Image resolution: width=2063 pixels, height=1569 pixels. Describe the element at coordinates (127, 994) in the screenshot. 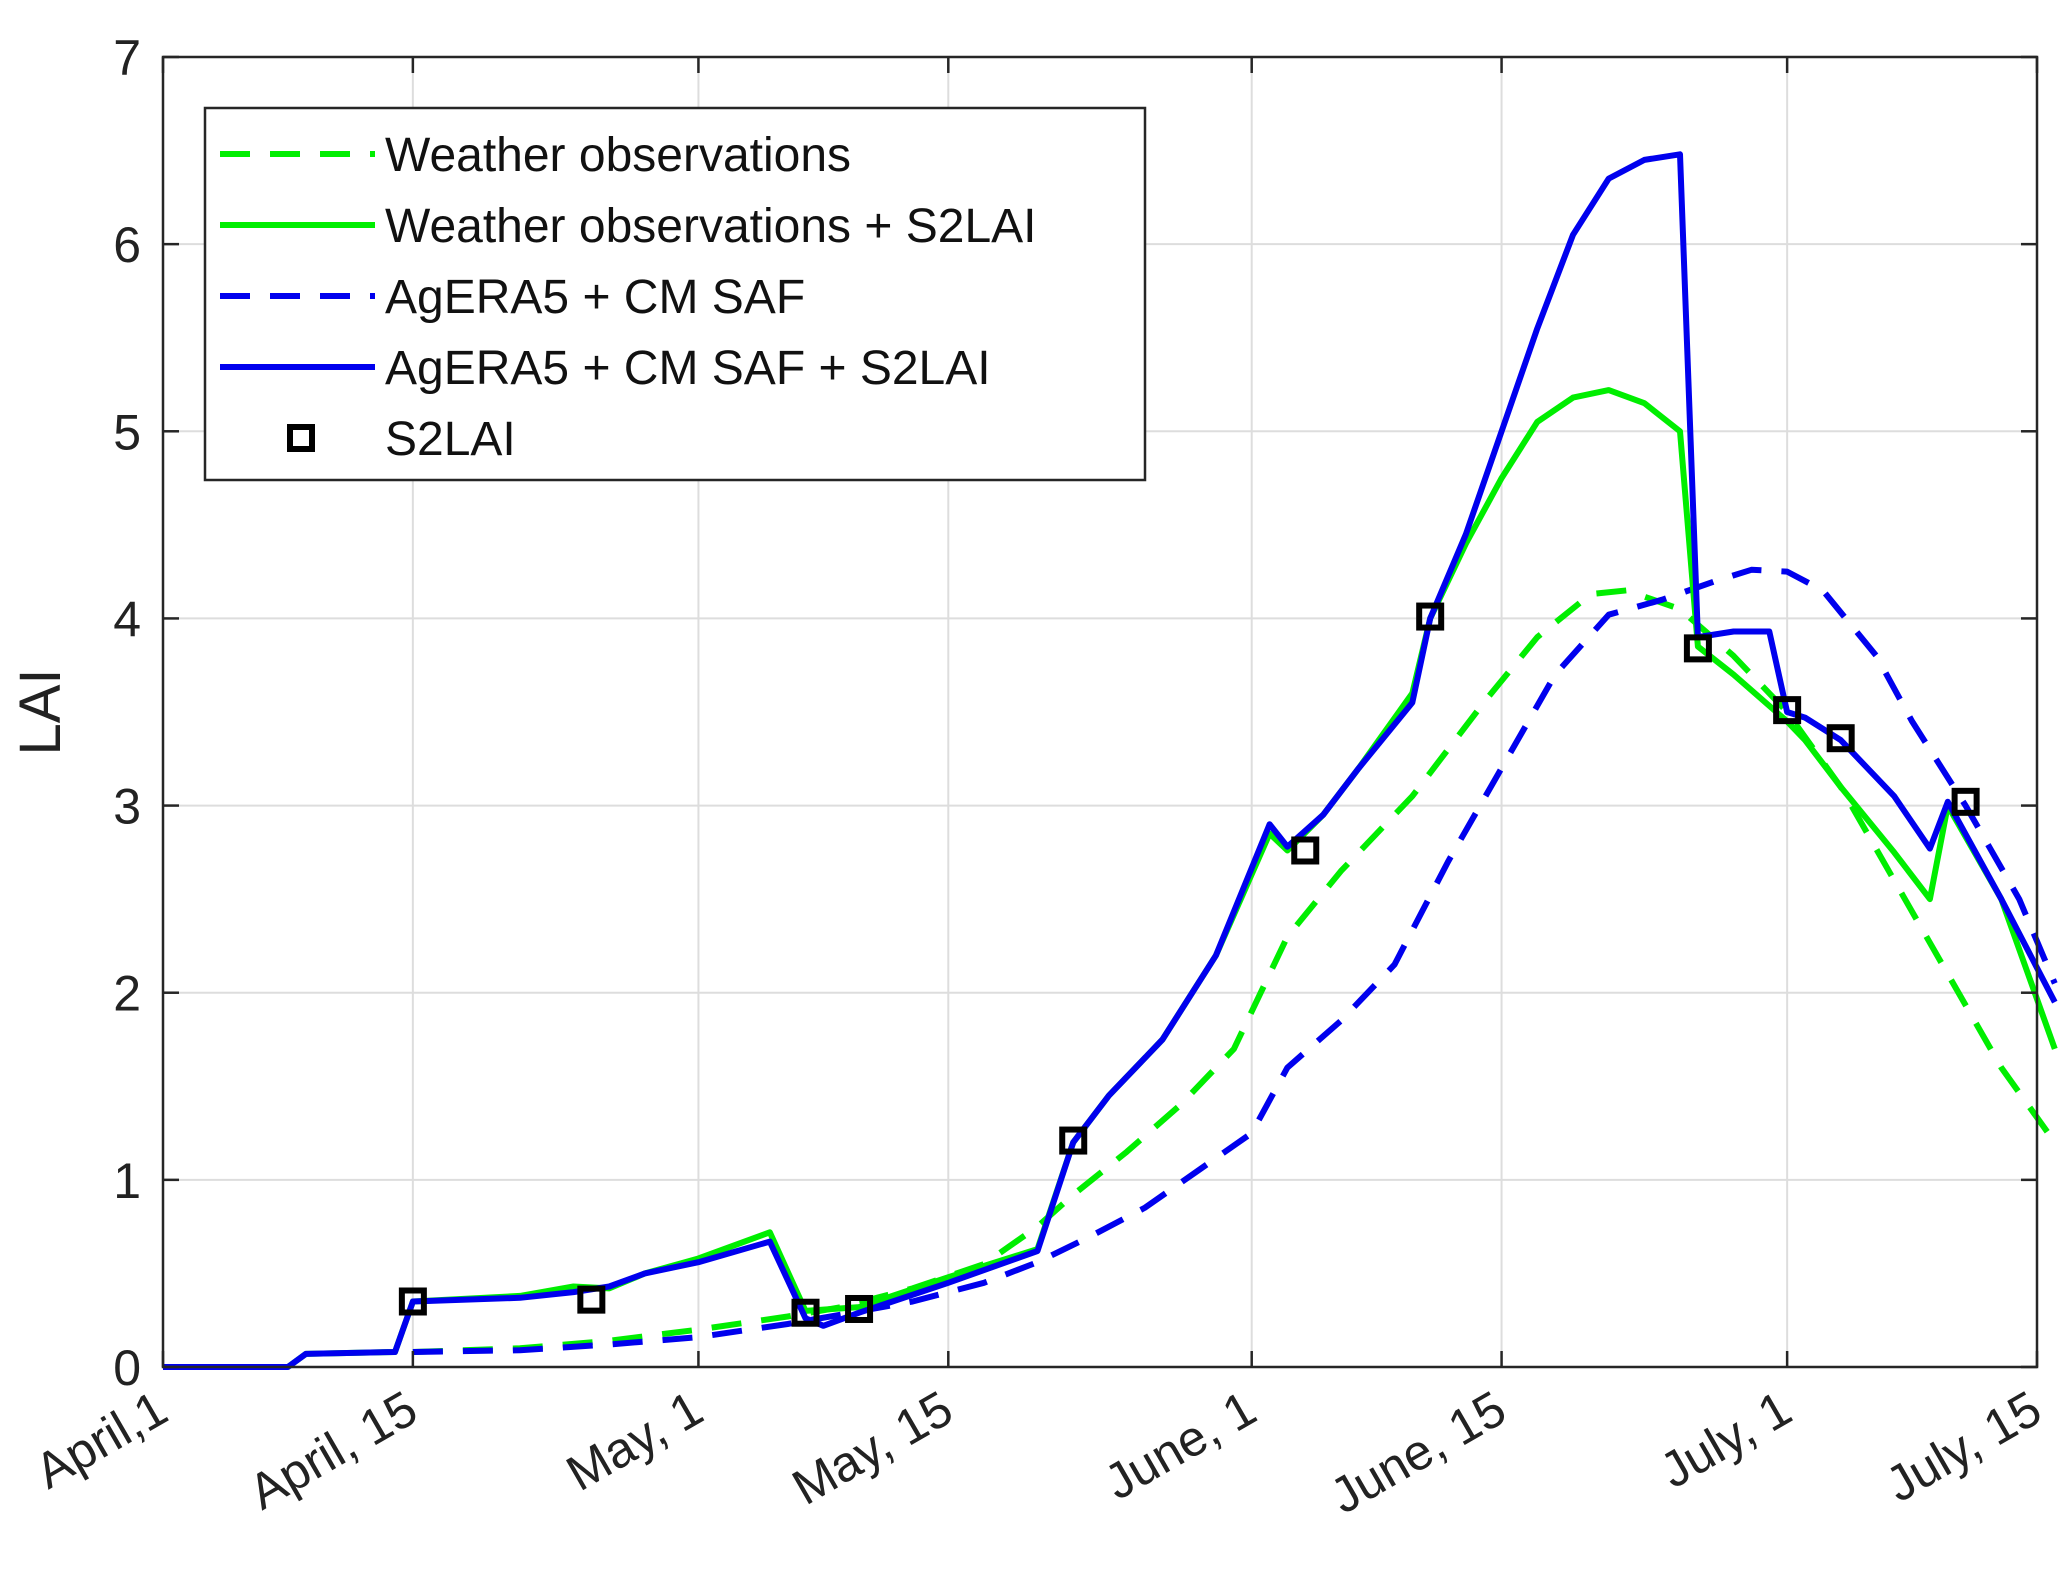

I see `y-tick-label: 2` at that location.